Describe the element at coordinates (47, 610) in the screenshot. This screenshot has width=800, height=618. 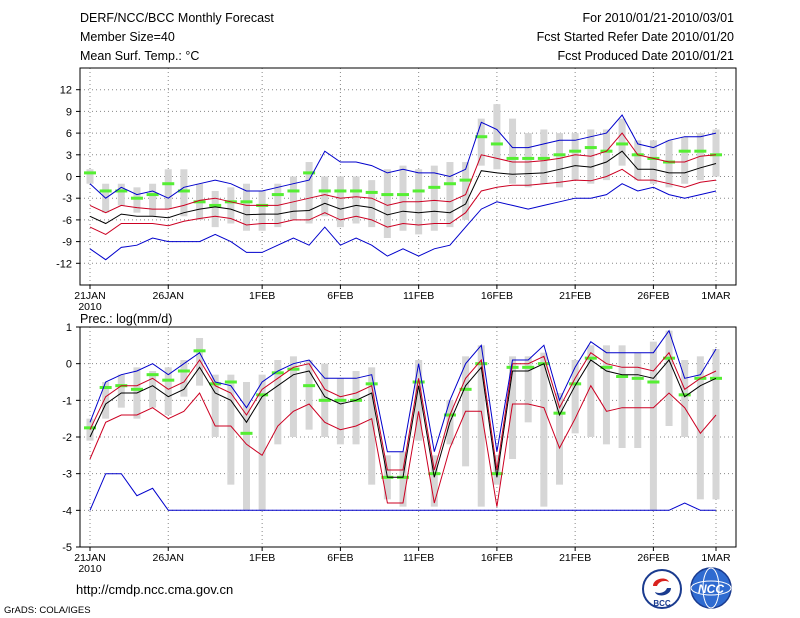
I see `grads-credit: GrADS: COLA/IGES` at that location.